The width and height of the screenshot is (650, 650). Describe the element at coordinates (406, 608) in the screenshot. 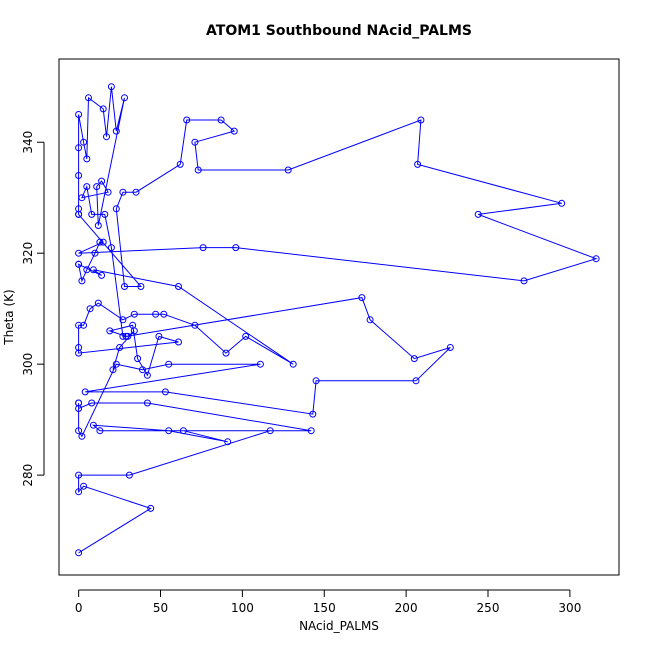

I see `x-tick-label: 200` at that location.